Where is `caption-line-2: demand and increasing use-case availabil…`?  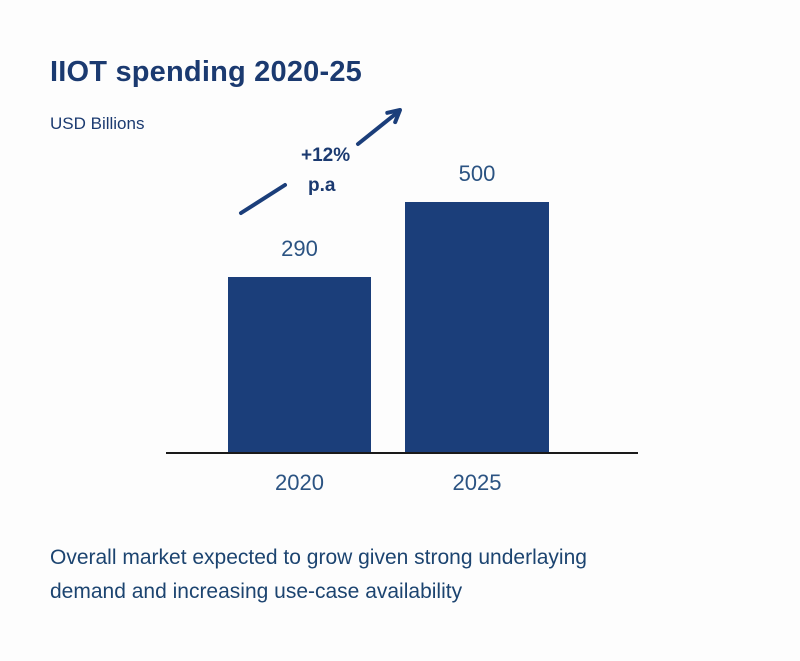 caption-line-2: demand and increasing use-case availabil… is located at coordinates (256, 591).